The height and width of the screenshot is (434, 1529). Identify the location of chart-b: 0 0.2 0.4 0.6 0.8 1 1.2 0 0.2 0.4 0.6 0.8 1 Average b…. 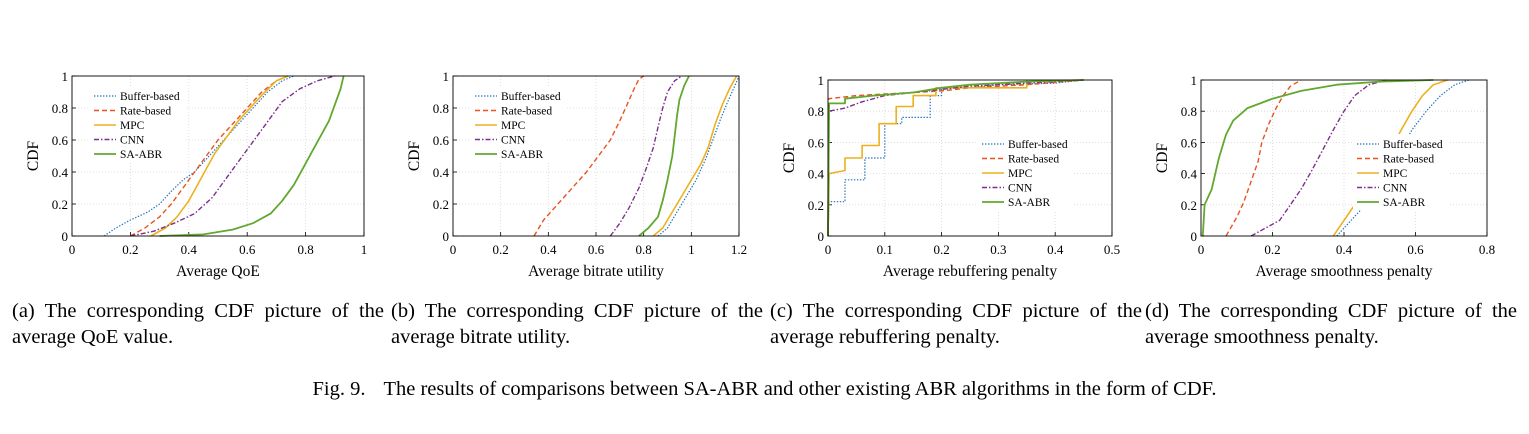
(576, 174).